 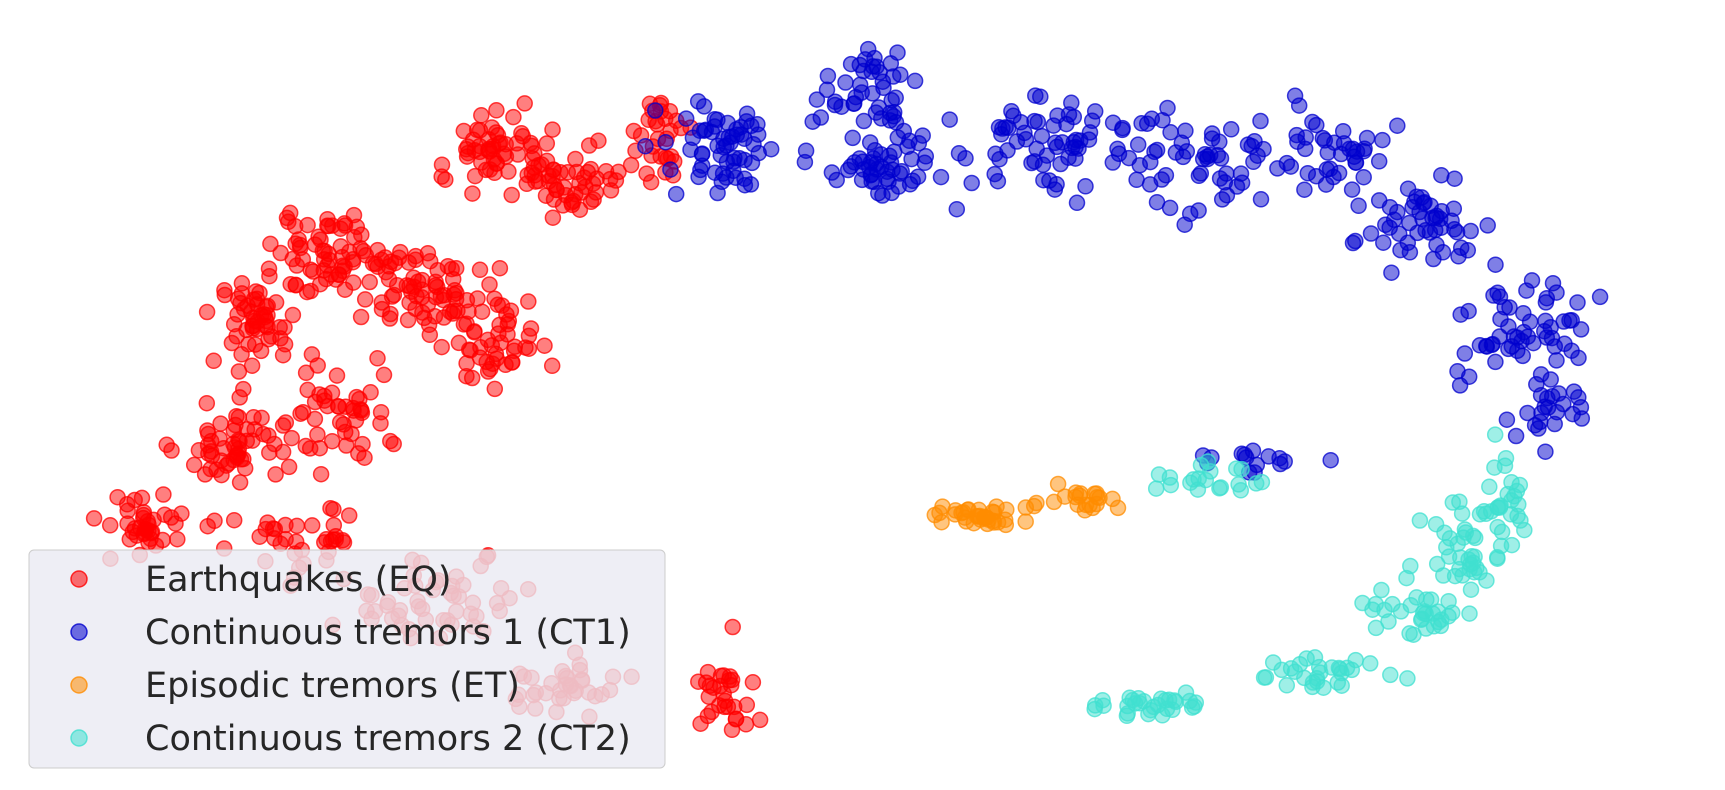 I want to click on legend-marker-et, so click(x=79, y=685).